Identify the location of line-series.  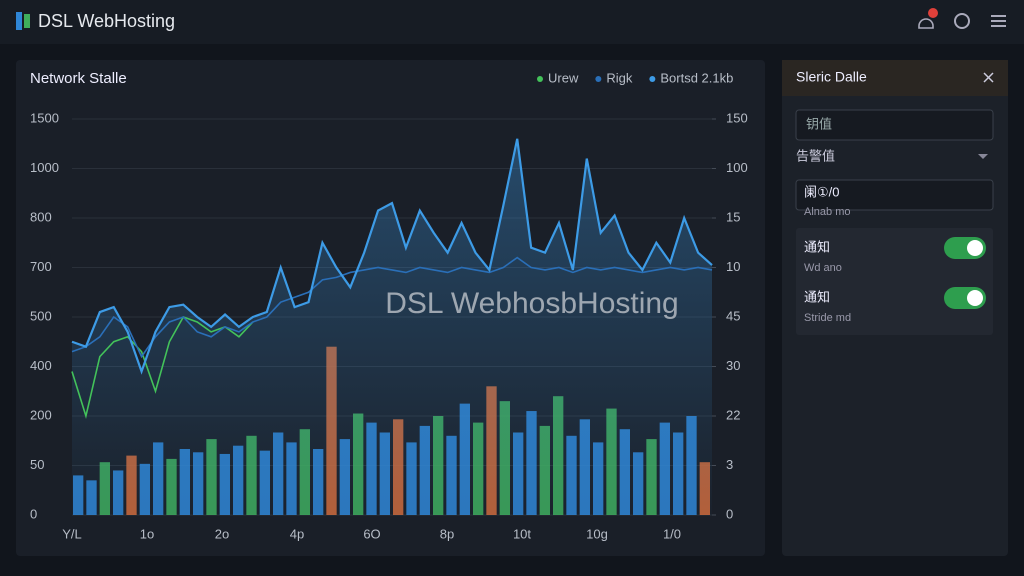
(392, 307).